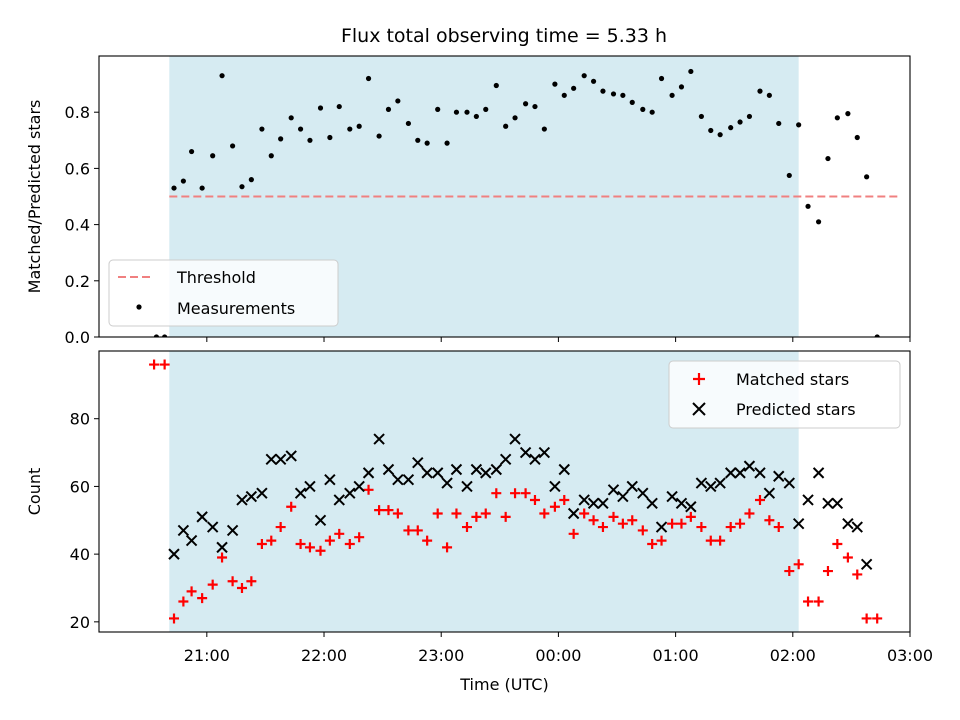 The width and height of the screenshot is (960, 720). What do you see at coordinates (699, 409) in the screenshot?
I see `legend-predicted-swatch` at bounding box center [699, 409].